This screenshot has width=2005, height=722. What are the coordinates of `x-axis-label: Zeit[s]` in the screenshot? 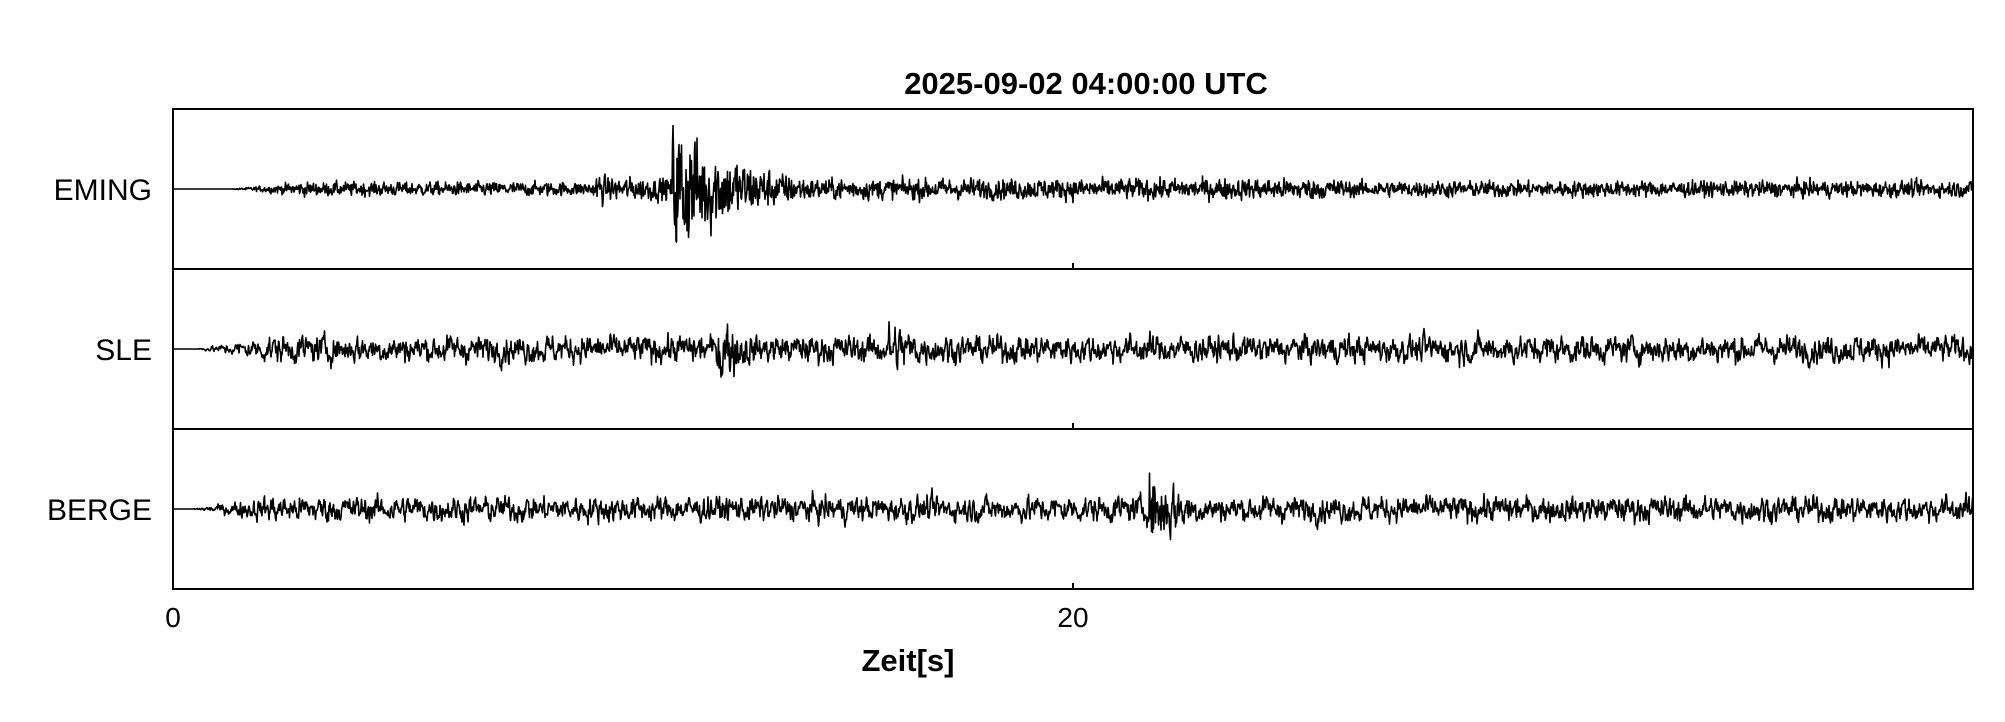 It's located at (908, 660).